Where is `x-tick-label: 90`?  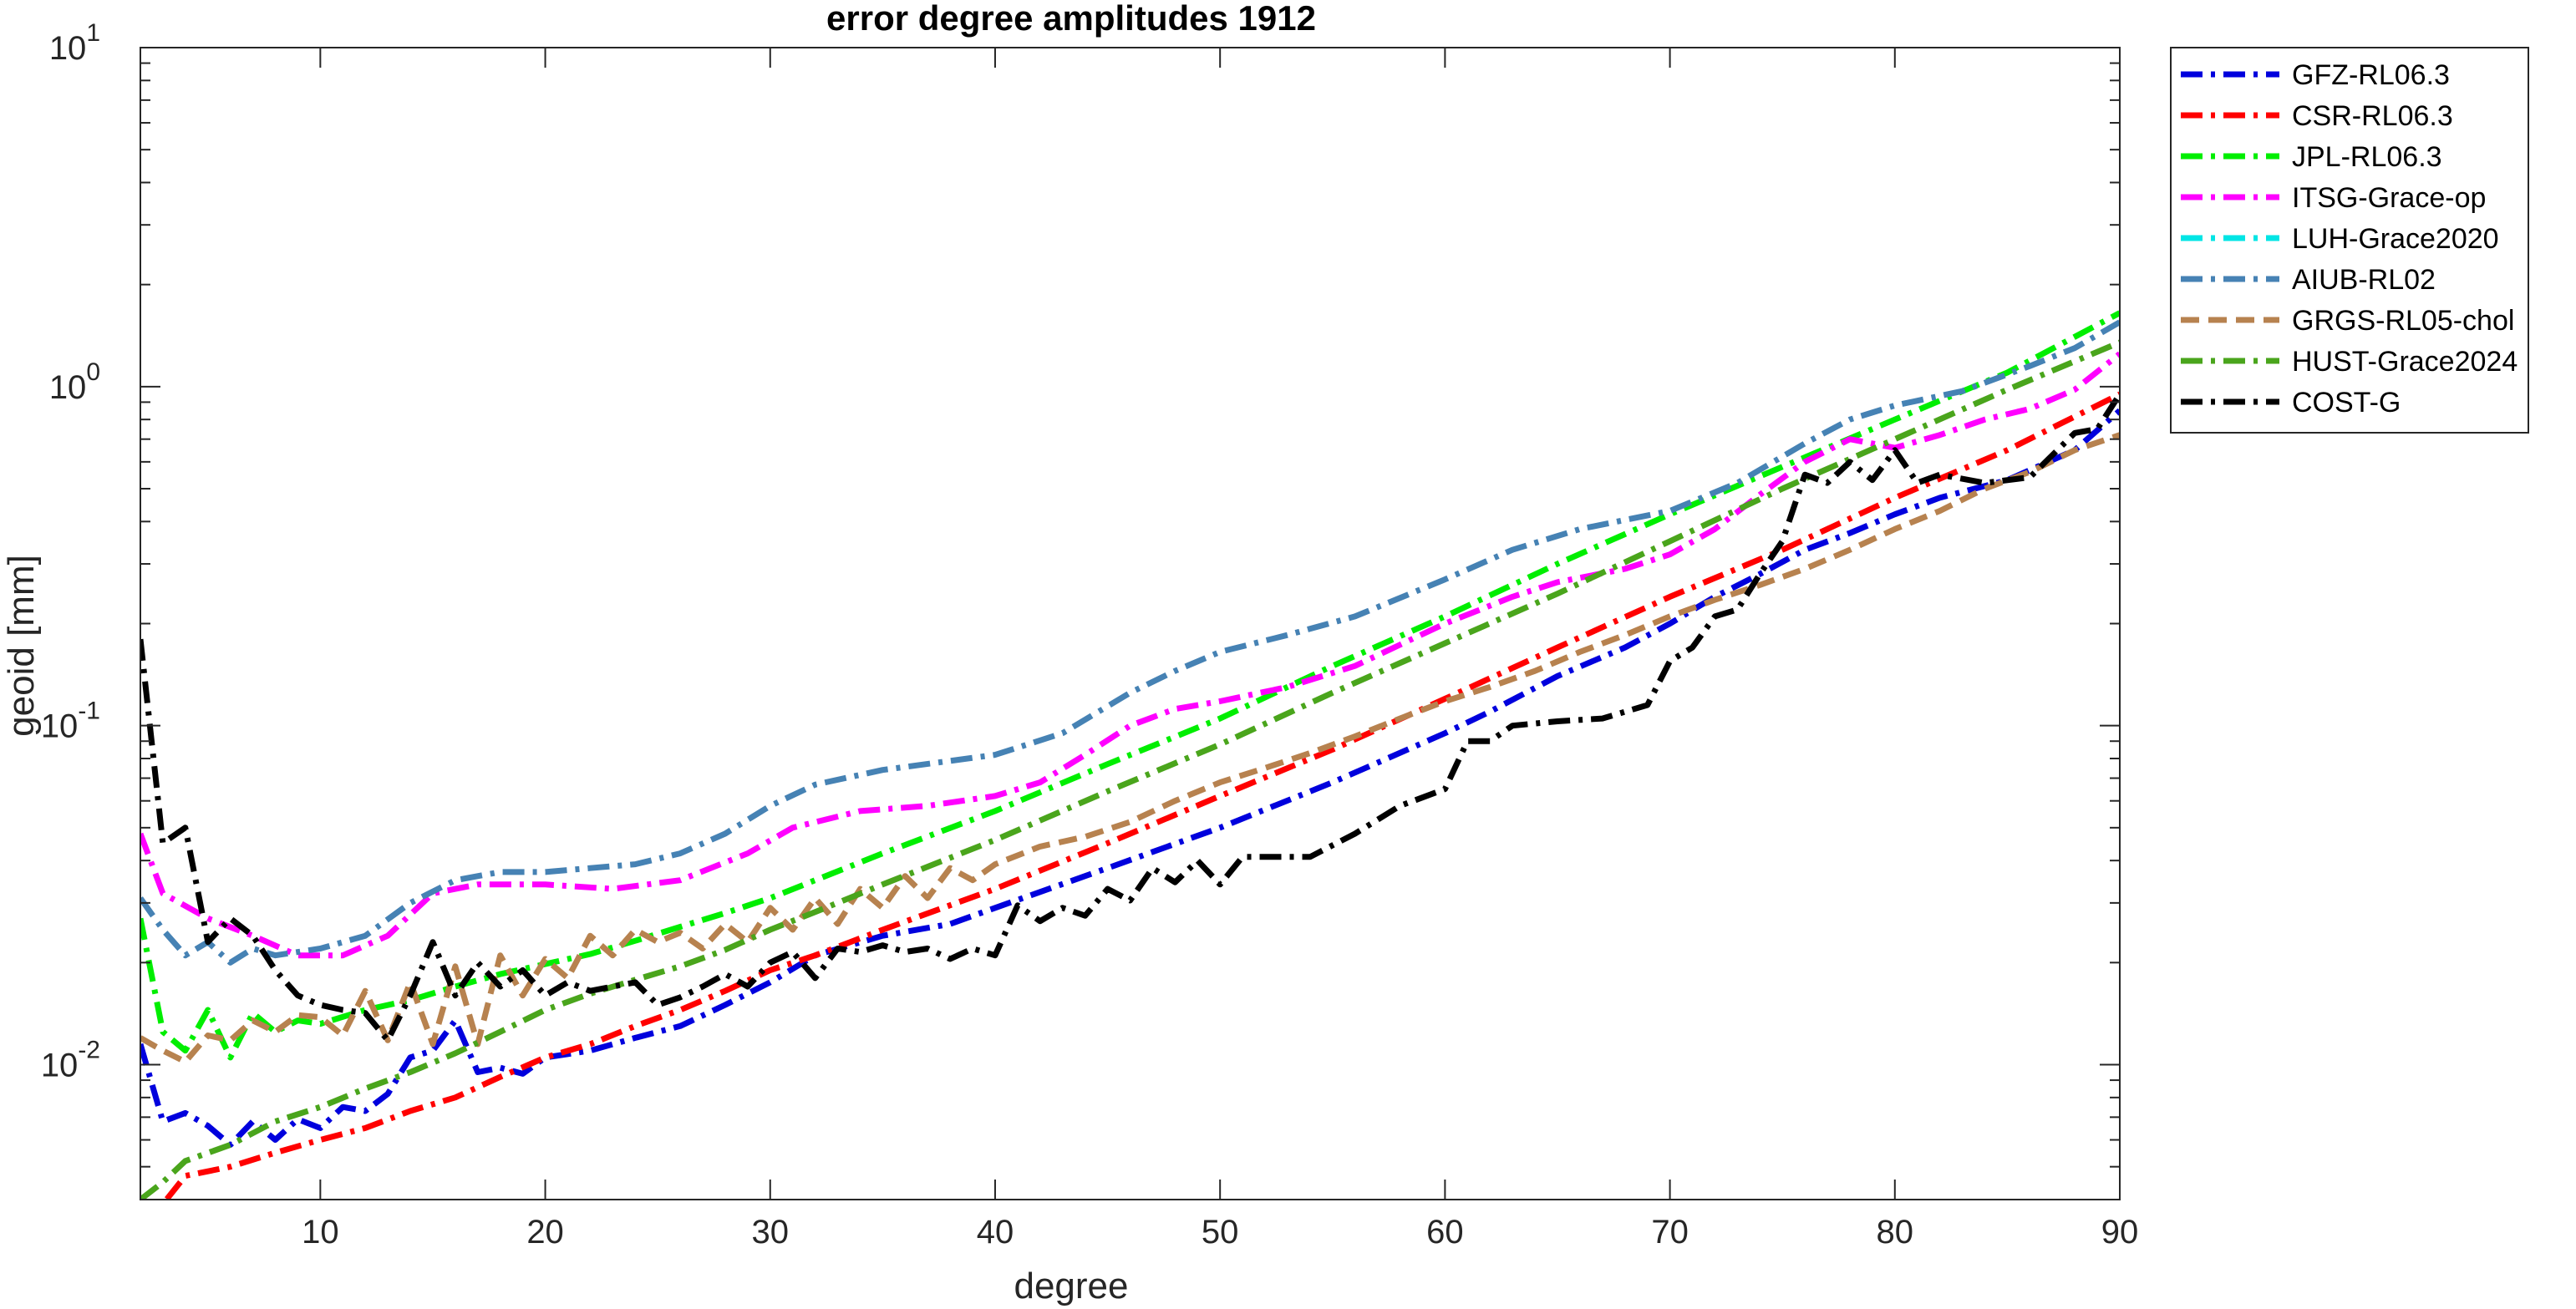 x-tick-label: 90 is located at coordinates (2120, 1232).